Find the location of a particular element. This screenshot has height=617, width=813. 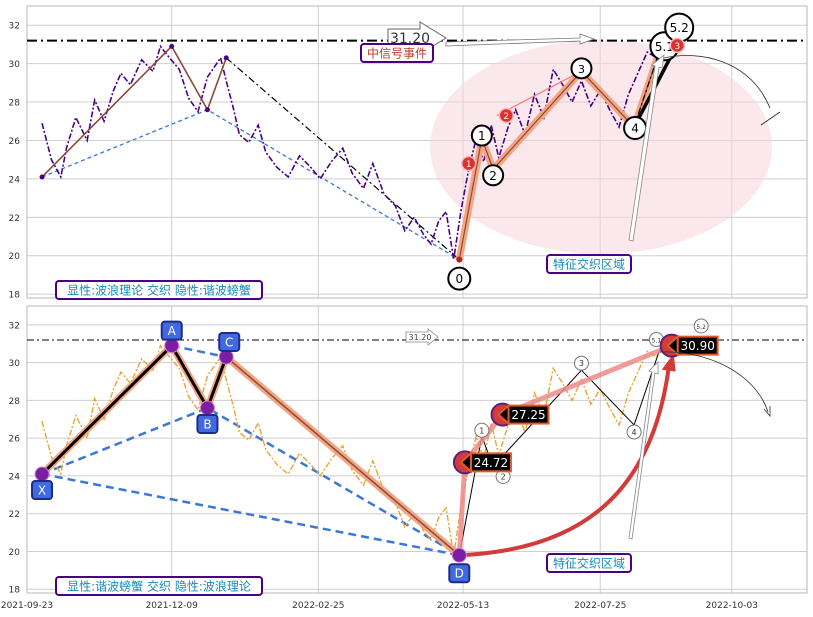

wave-label-text: 1 is located at coordinates (482, 136).